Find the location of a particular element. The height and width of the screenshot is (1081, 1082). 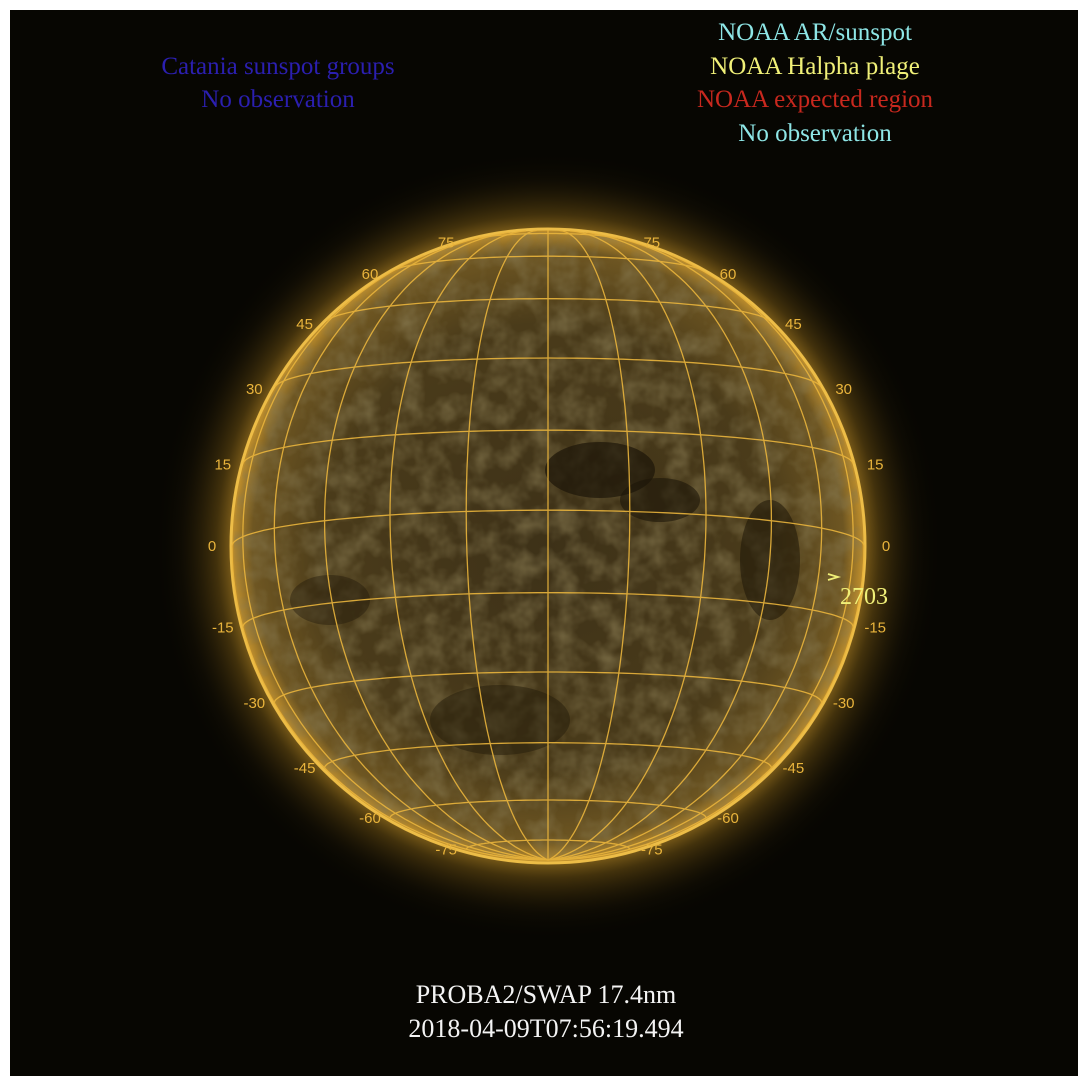

latitude-labels-right: 75 60 45 30 15 0 -15 -30 -45 -60 -75 is located at coordinates (765, 547).